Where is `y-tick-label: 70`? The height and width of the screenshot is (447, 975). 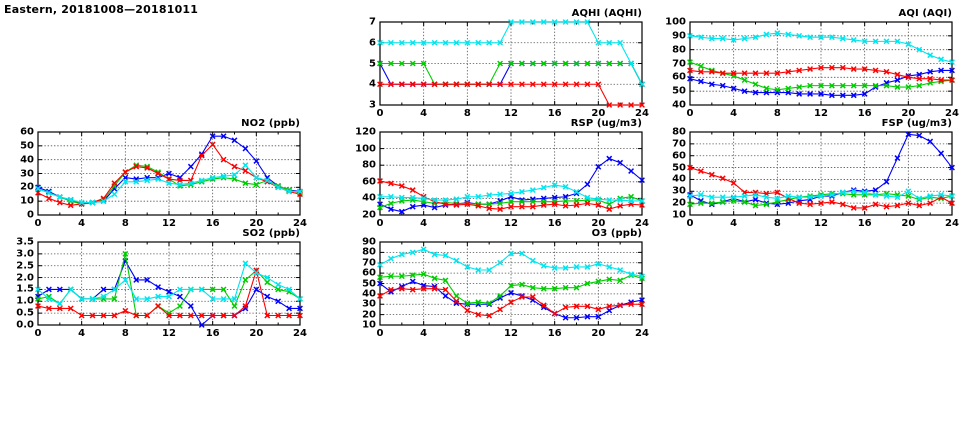 y-tick-label: 70 is located at coordinates (679, 63).